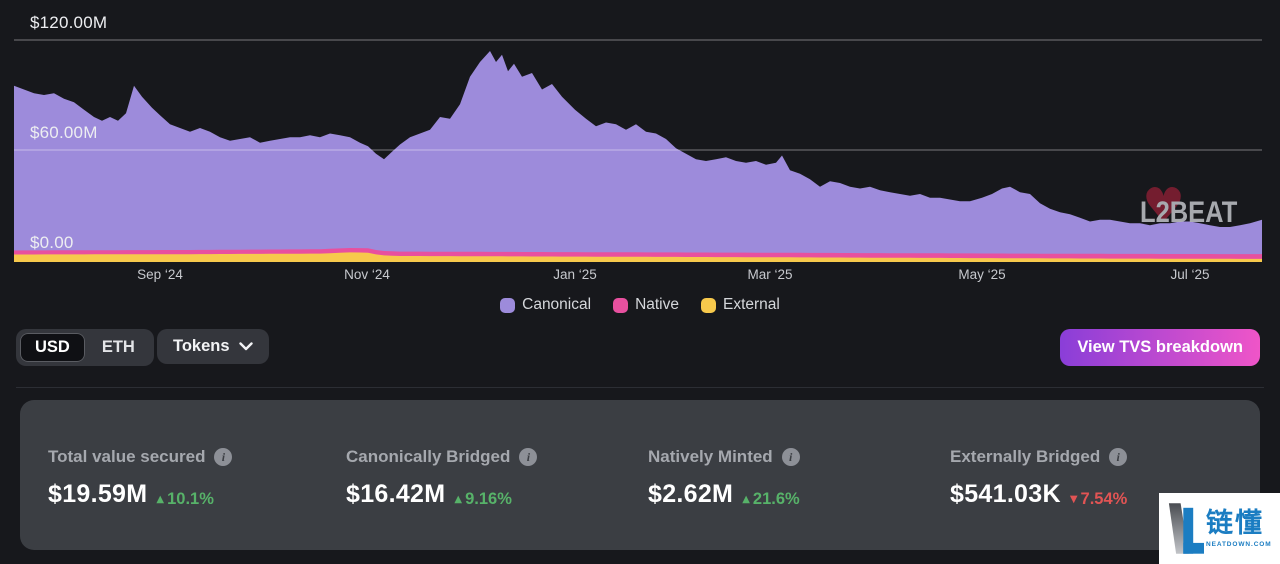 The image size is (1280, 564). Describe the element at coordinates (127, 456) in the screenshot. I see `stat-label-text: Total value secured` at that location.